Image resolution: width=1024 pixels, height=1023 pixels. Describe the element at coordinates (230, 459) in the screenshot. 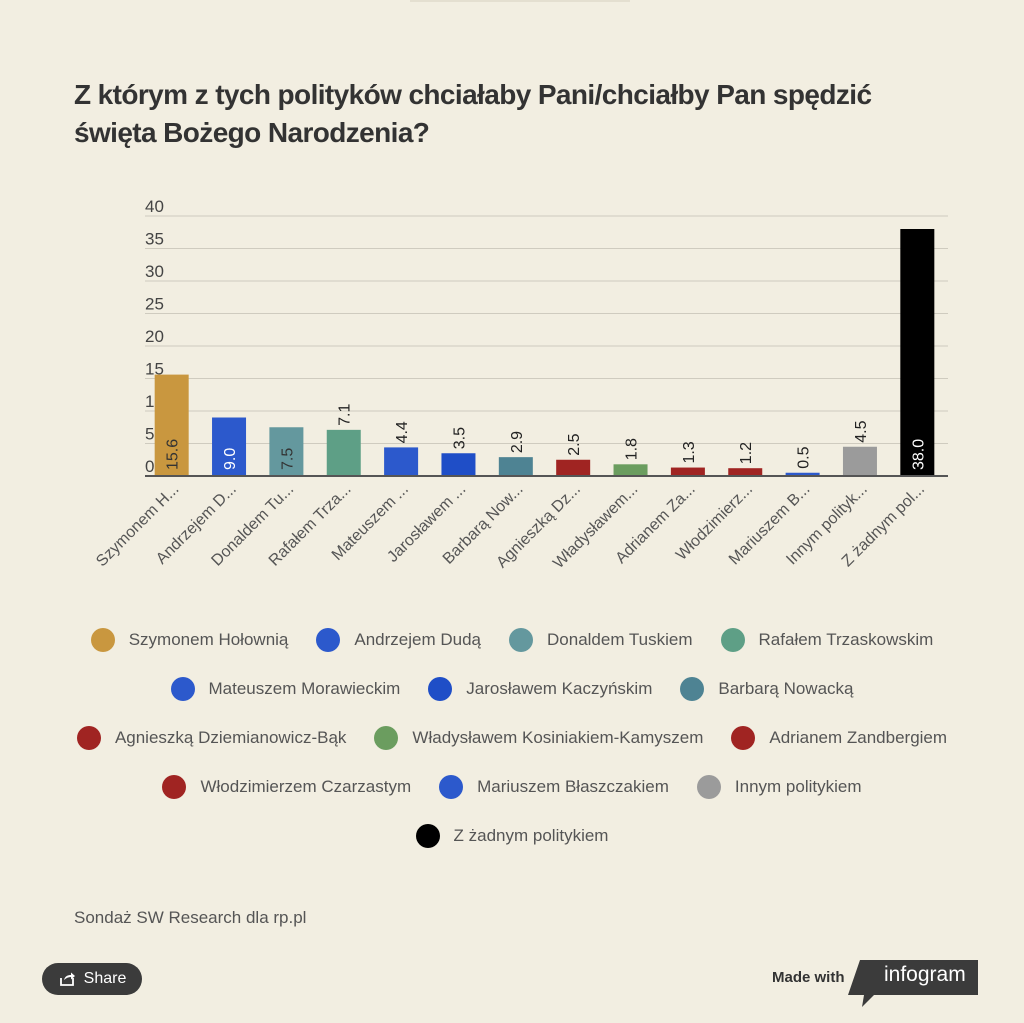

I see `data-label: 9.0` at that location.